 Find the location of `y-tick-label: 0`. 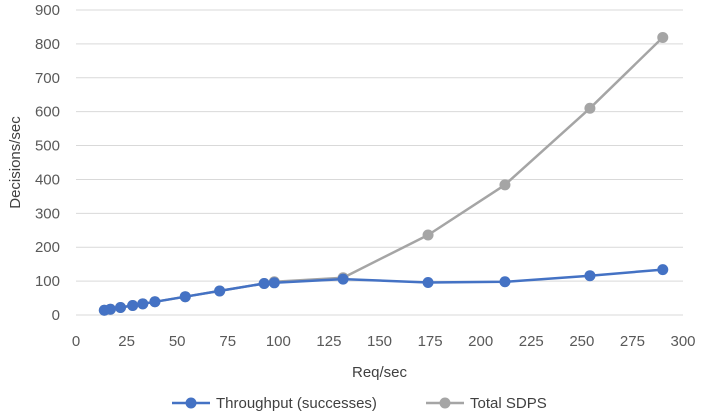

y-tick-label: 0 is located at coordinates (56, 315).